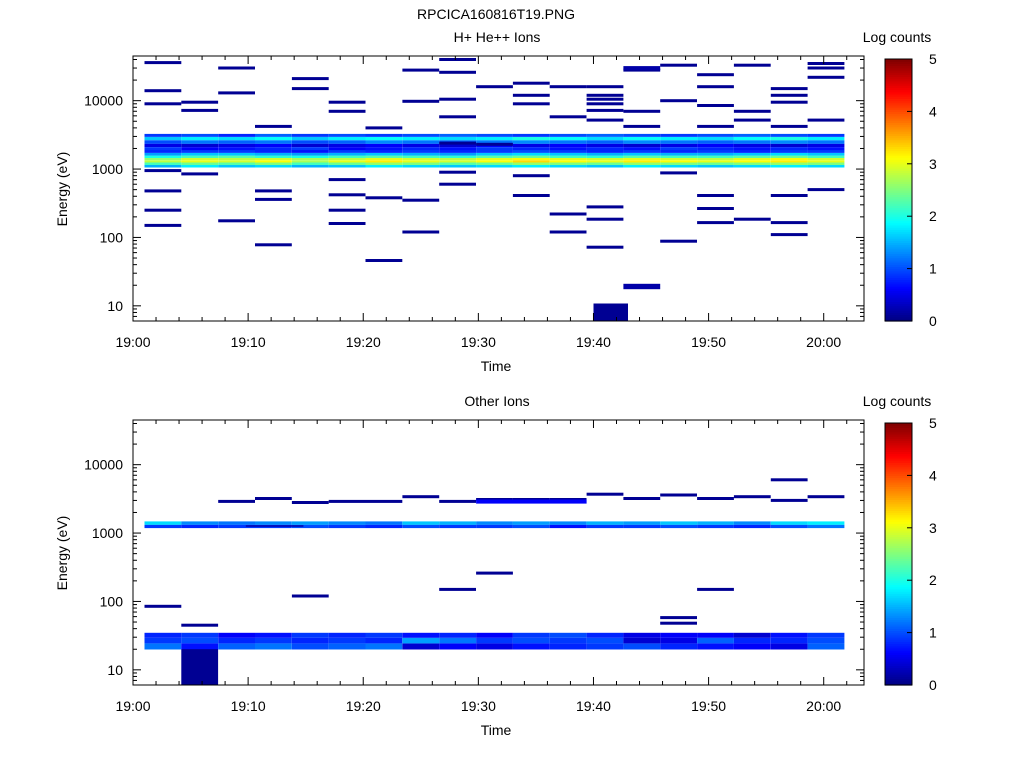  I want to click on colorbar: 0 1 2 3 4 5, so click(910, 190).